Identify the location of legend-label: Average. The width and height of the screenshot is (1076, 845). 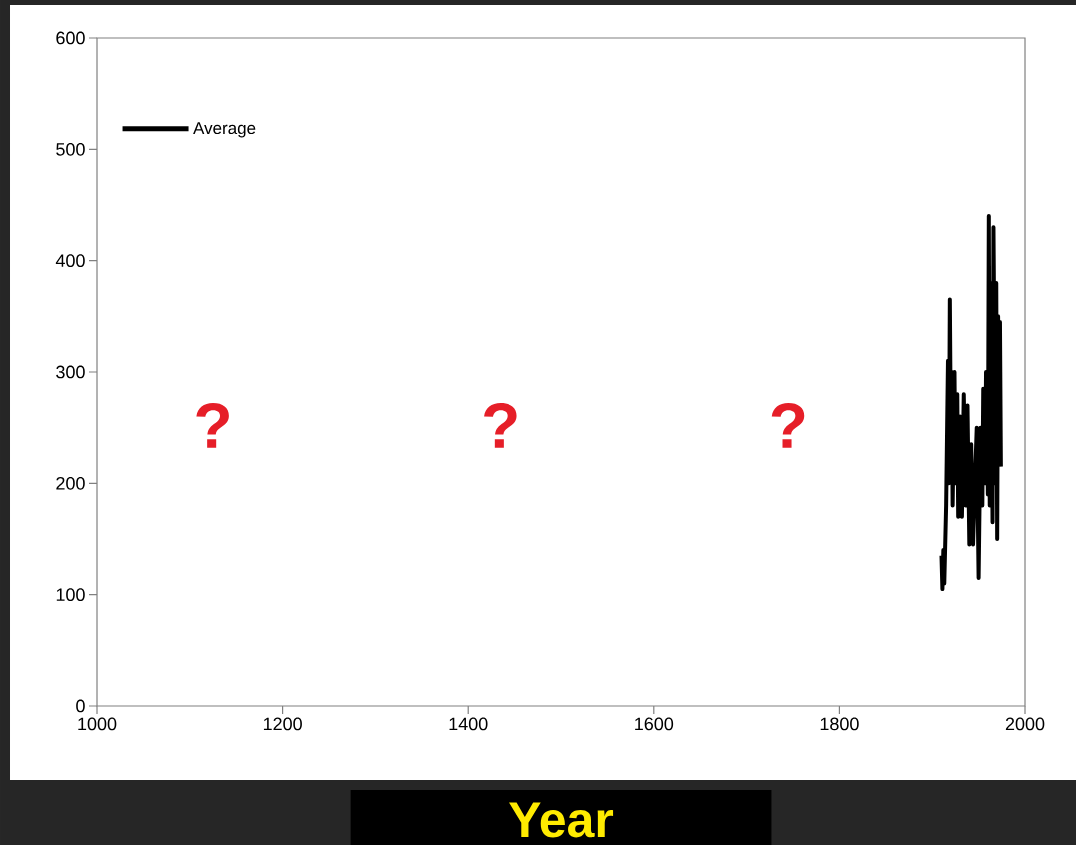
(224, 130).